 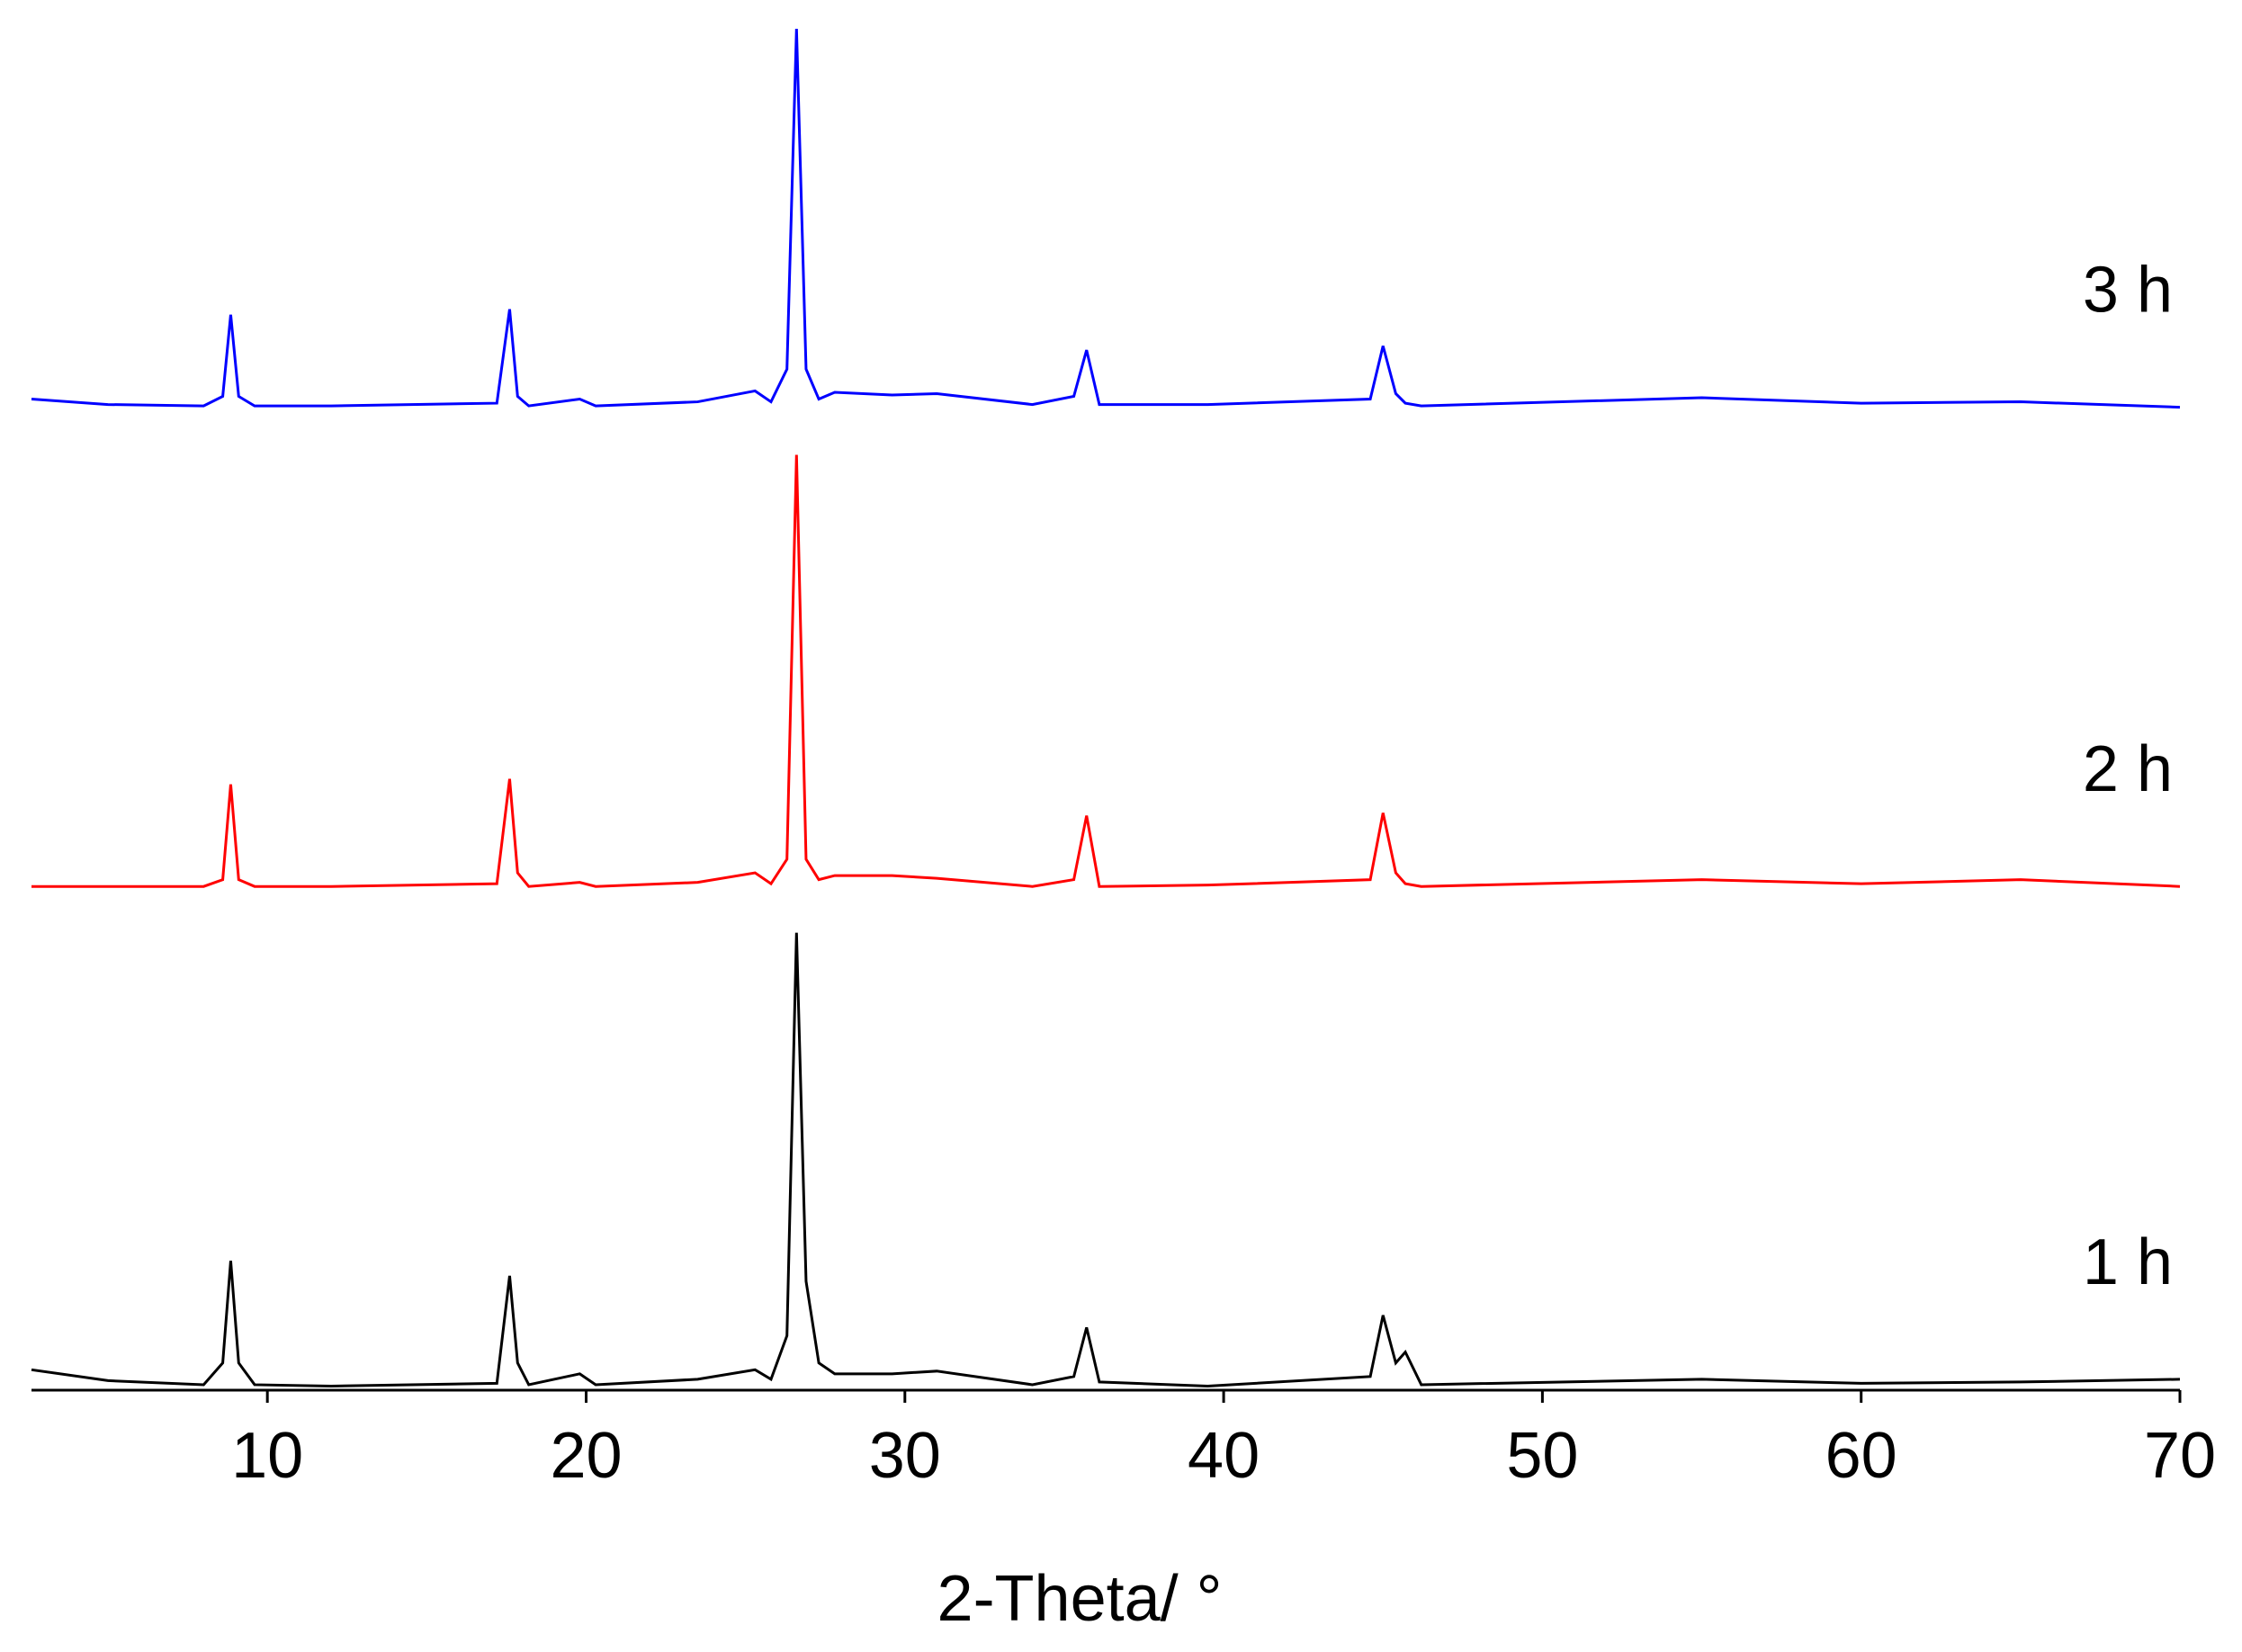 What do you see at coordinates (1080, 1599) in the screenshot?
I see `x-axis-label: 2-Theta/ °` at bounding box center [1080, 1599].